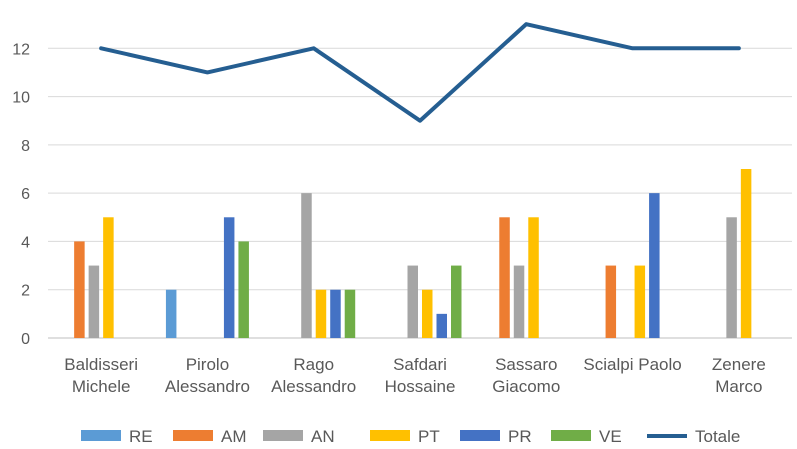 This screenshot has width=797, height=449. Describe the element at coordinates (25, 291) in the screenshot. I see `y-tick-label: 2` at that location.